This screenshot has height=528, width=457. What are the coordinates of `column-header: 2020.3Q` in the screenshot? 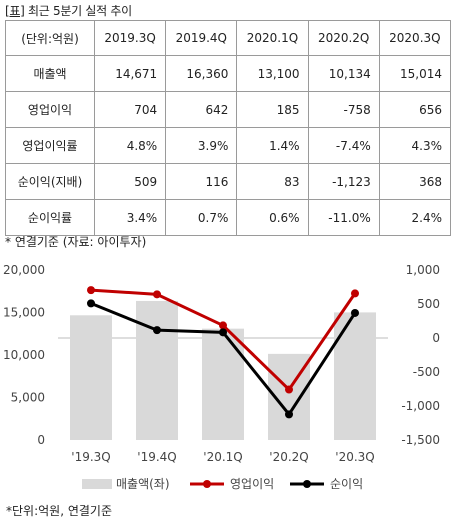 It's located at (415, 38).